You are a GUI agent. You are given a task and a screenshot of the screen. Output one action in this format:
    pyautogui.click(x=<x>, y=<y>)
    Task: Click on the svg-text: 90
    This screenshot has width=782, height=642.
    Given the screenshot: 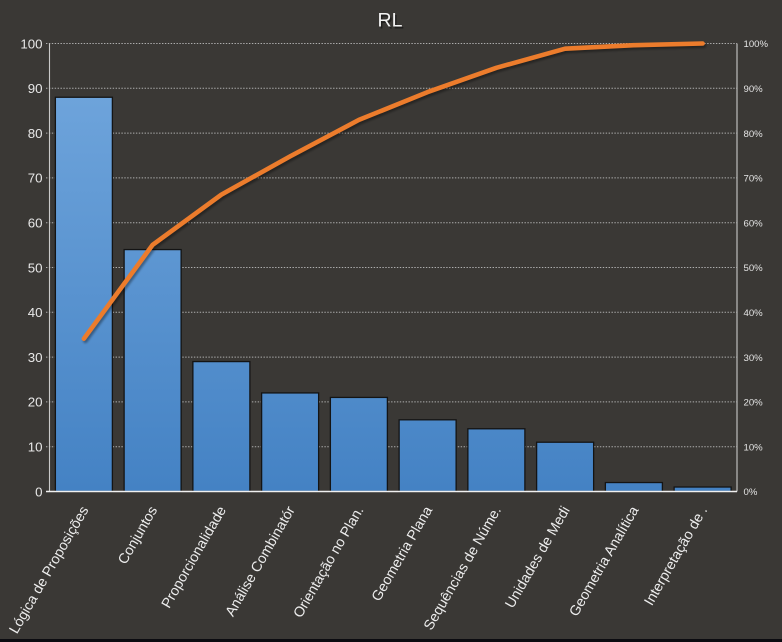 What is the action you would take?
    pyautogui.click(x=35, y=88)
    